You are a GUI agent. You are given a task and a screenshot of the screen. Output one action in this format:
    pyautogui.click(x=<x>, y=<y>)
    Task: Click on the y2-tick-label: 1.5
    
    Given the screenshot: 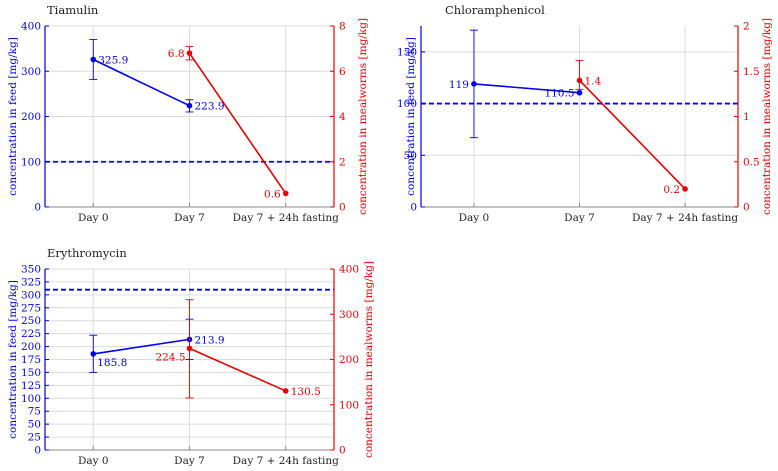 What is the action you would take?
    pyautogui.click(x=751, y=72)
    